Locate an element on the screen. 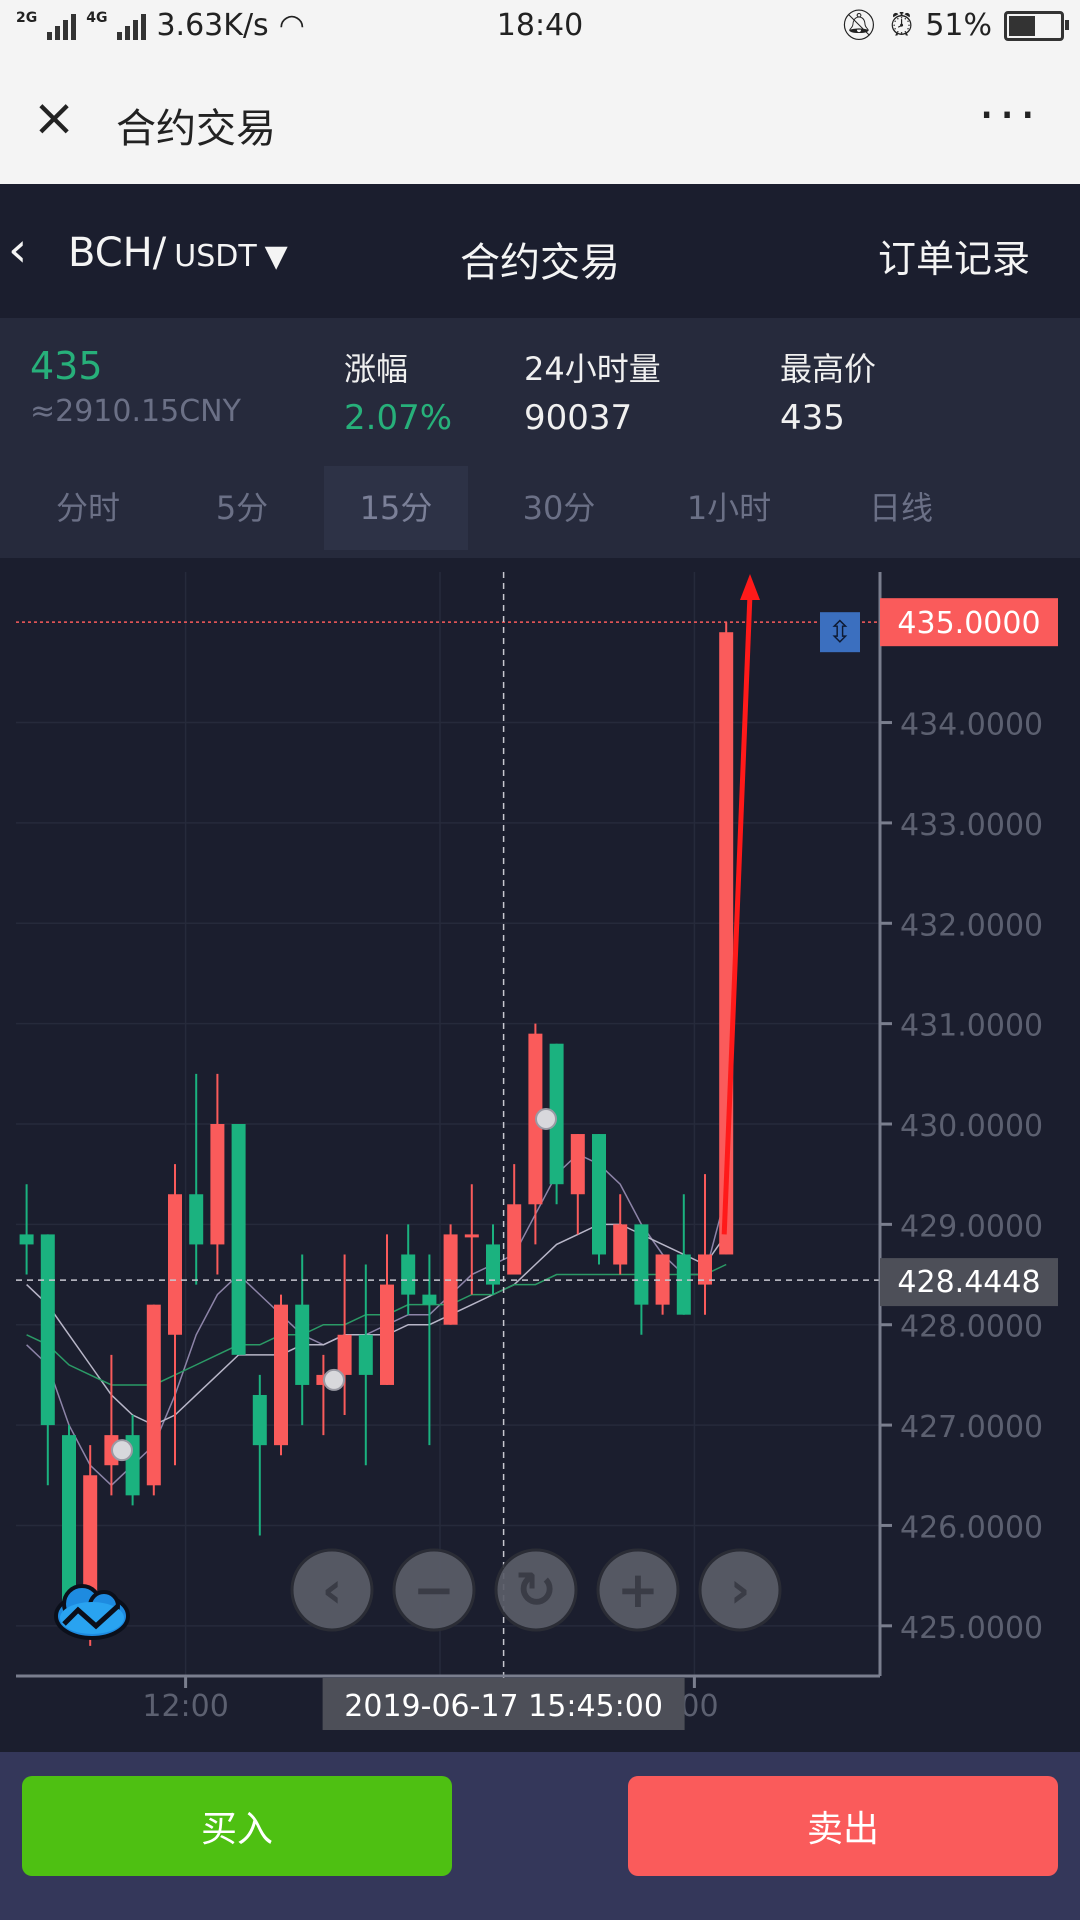 This screenshot has width=1080, height=1920. zoom-in-button-bg is located at coordinates (638, 1590).